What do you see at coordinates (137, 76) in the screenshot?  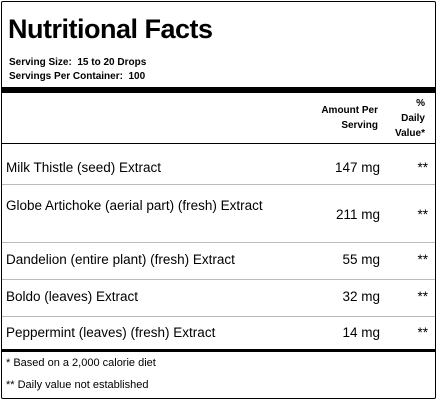 I see `servings-per-container-value: 100` at bounding box center [137, 76].